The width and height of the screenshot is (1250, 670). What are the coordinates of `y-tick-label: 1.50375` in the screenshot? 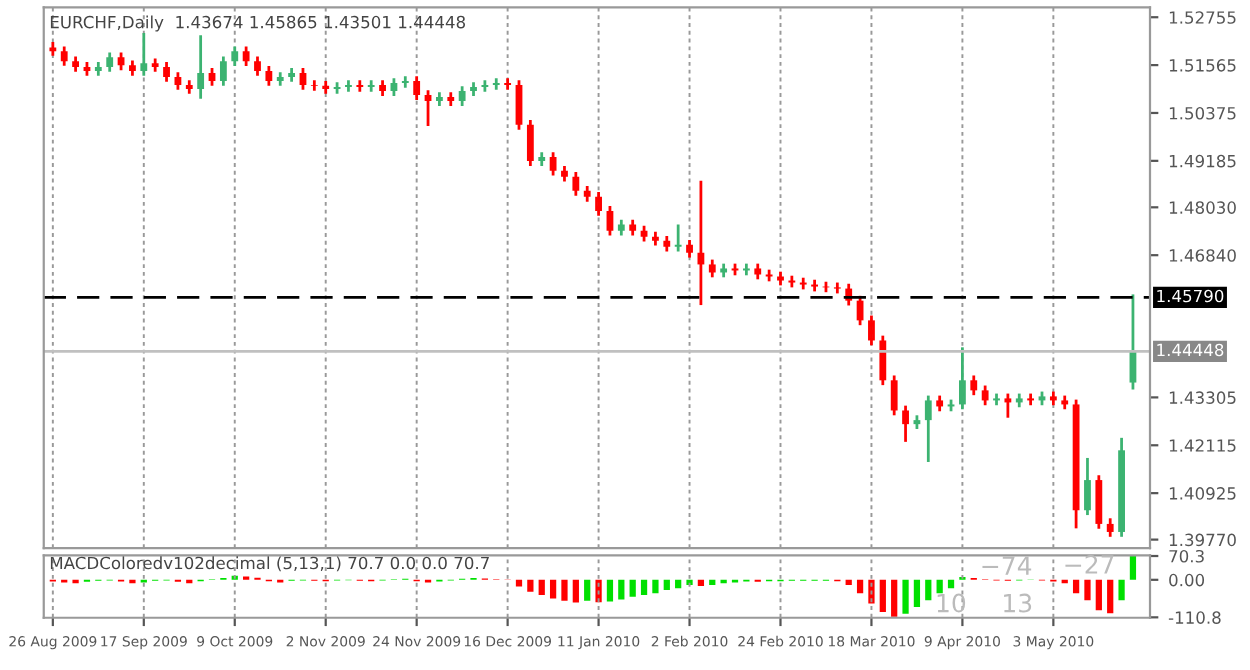 It's located at (1202, 113).